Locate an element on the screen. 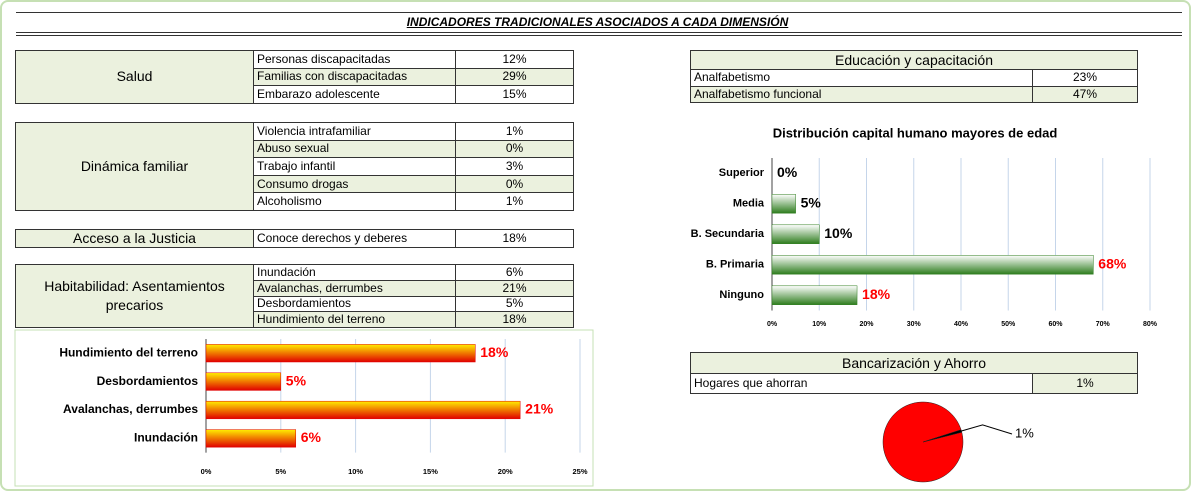 This screenshot has width=1191, height=491. category-label: Media is located at coordinates (749, 204).